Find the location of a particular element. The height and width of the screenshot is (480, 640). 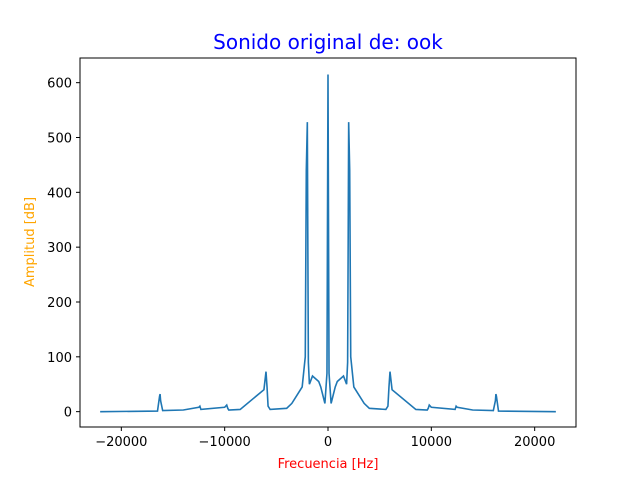

y-tick-label: 100 is located at coordinates (59, 358).